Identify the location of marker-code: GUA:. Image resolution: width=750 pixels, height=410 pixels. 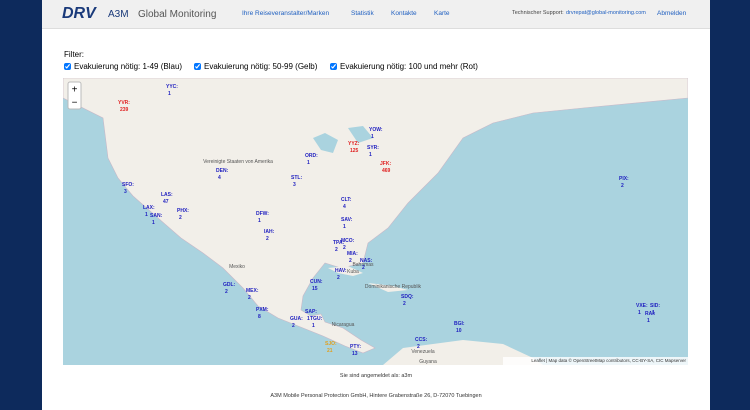
(296, 319).